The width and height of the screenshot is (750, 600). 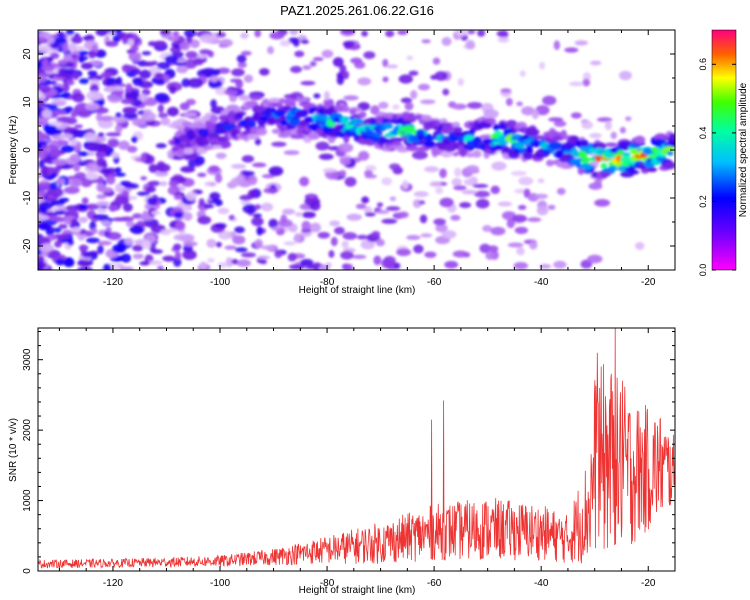 What do you see at coordinates (220, 282) in the screenshot?
I see `spectrogram-x-tick-label: -100` at bounding box center [220, 282].